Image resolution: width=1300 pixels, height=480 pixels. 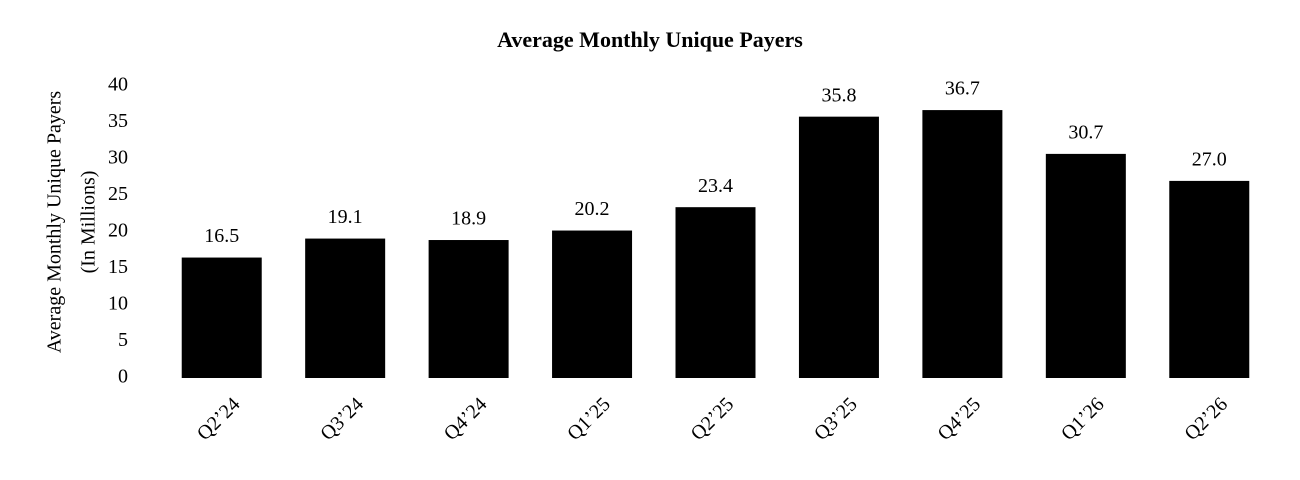 I want to click on value-label: 30.7, so click(x=1085, y=132).